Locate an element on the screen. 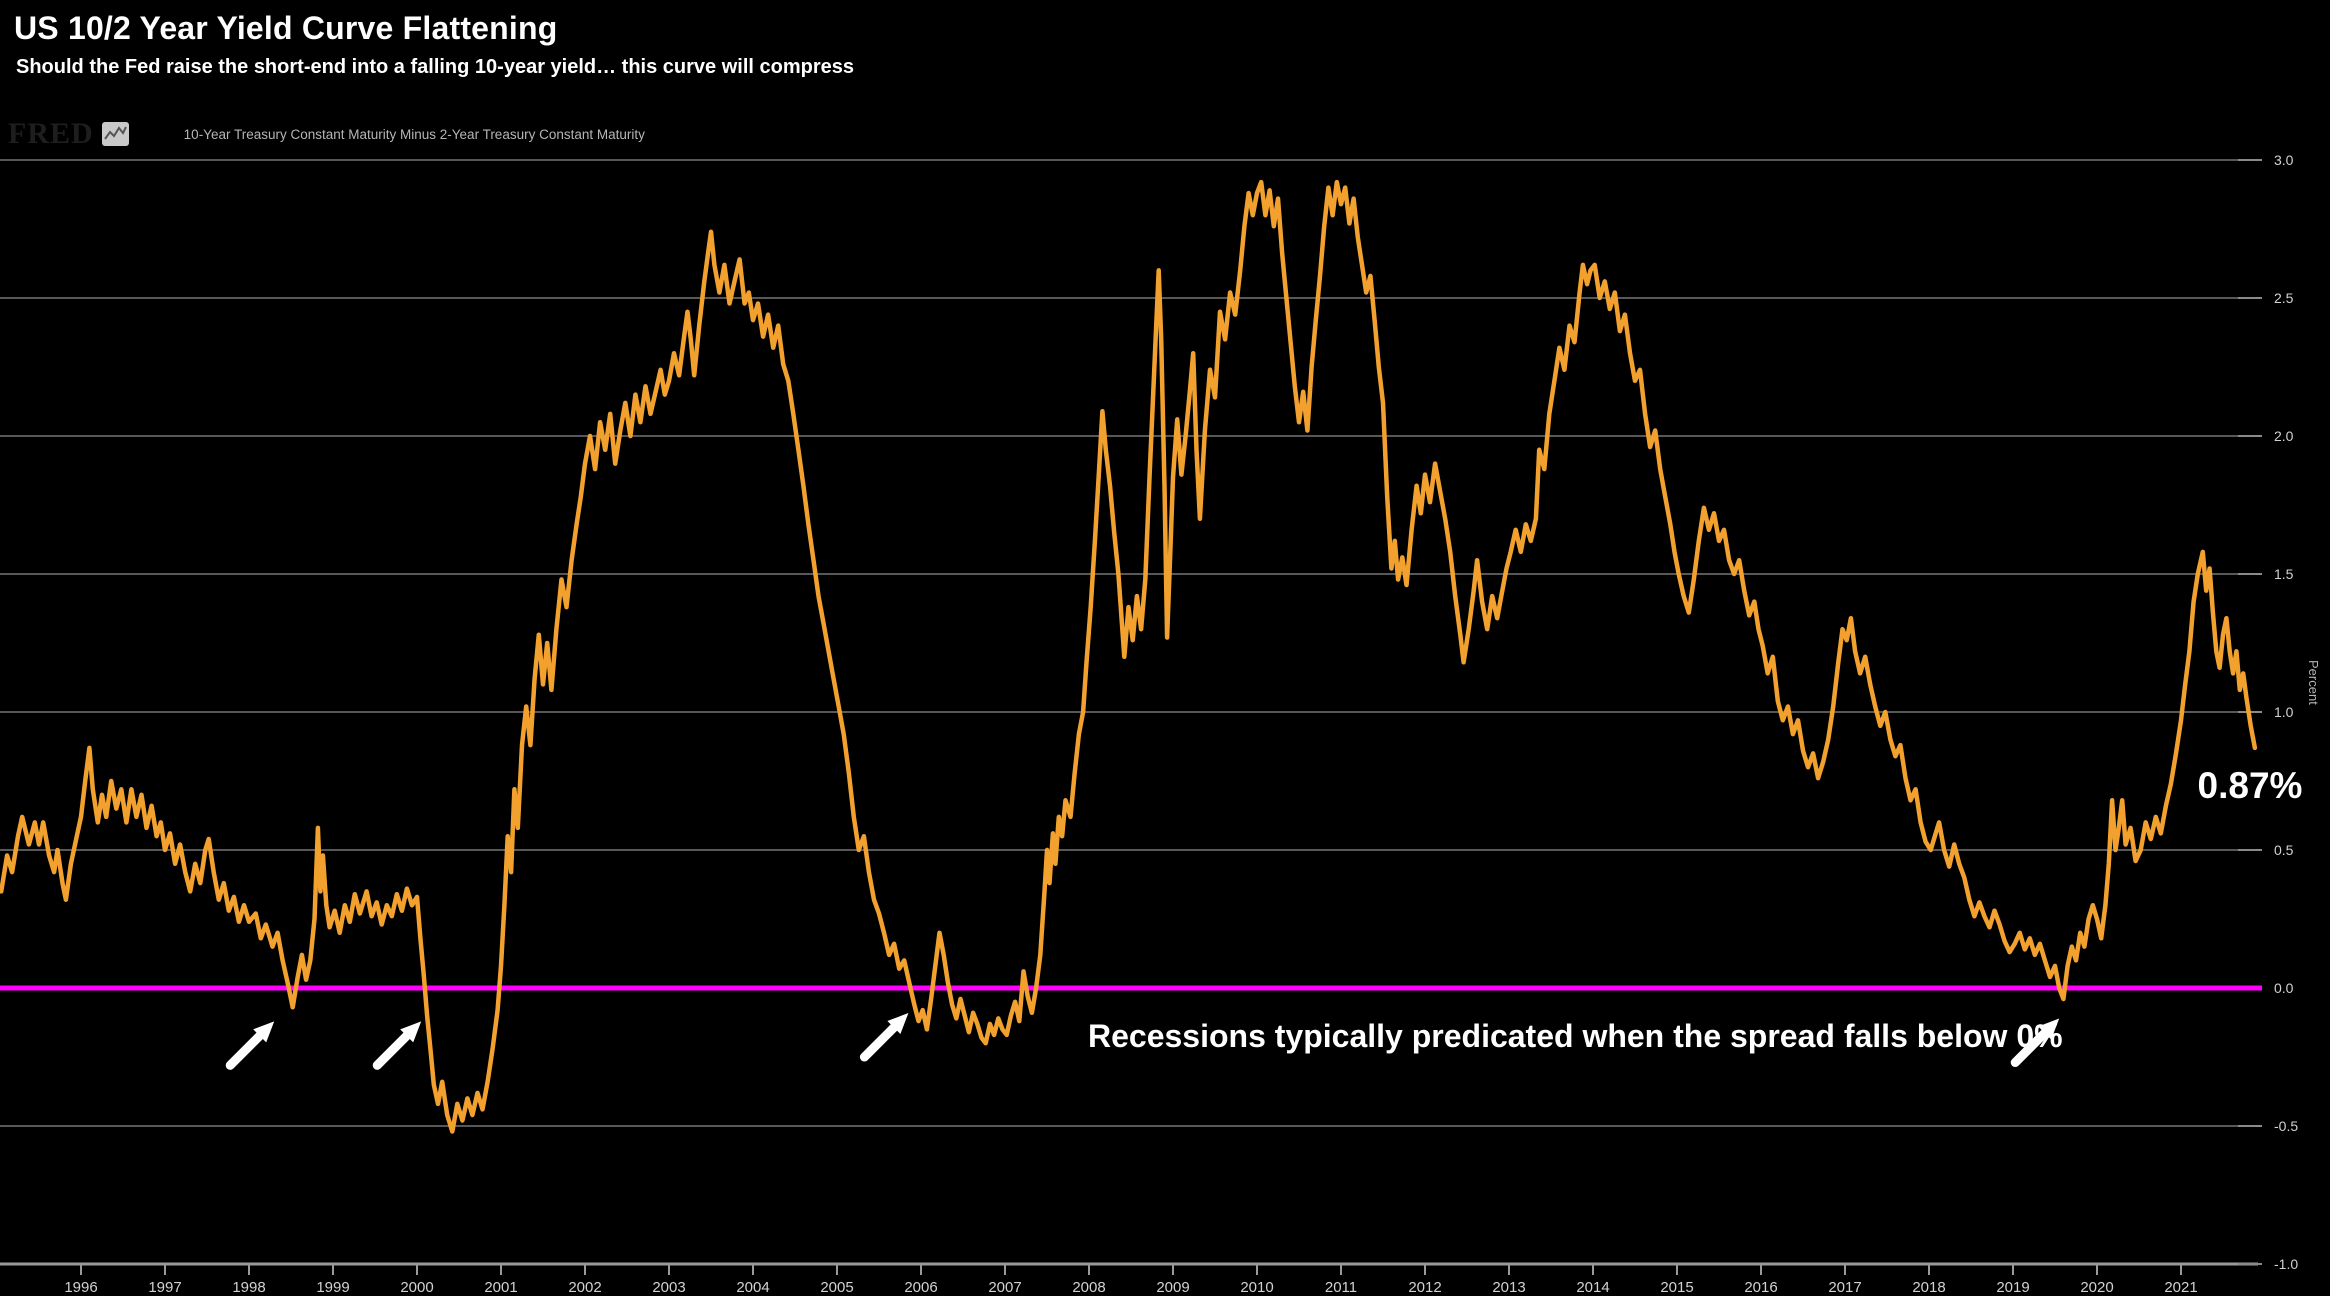  x-axis-tick-label: 2007 is located at coordinates (1005, 1287).